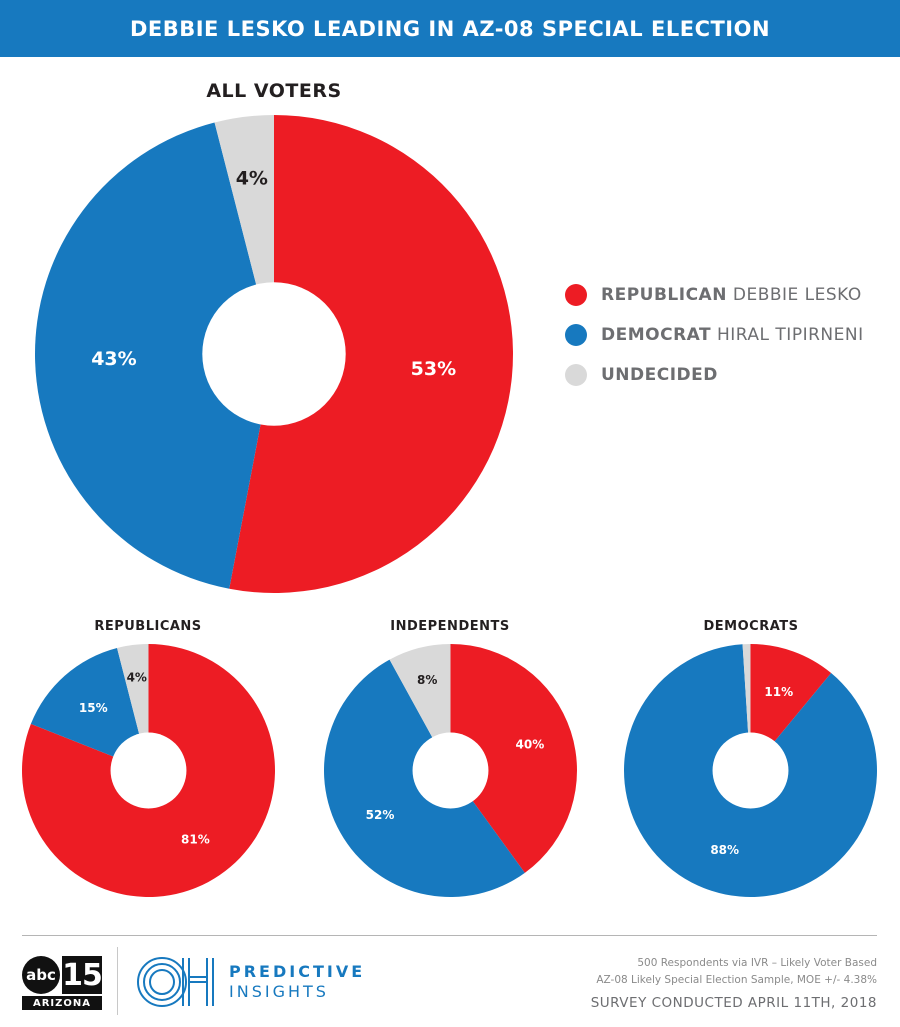 This screenshot has width=900, height=1027. What do you see at coordinates (576, 295) in the screenshot?
I see `legend-swatch-republican` at bounding box center [576, 295].